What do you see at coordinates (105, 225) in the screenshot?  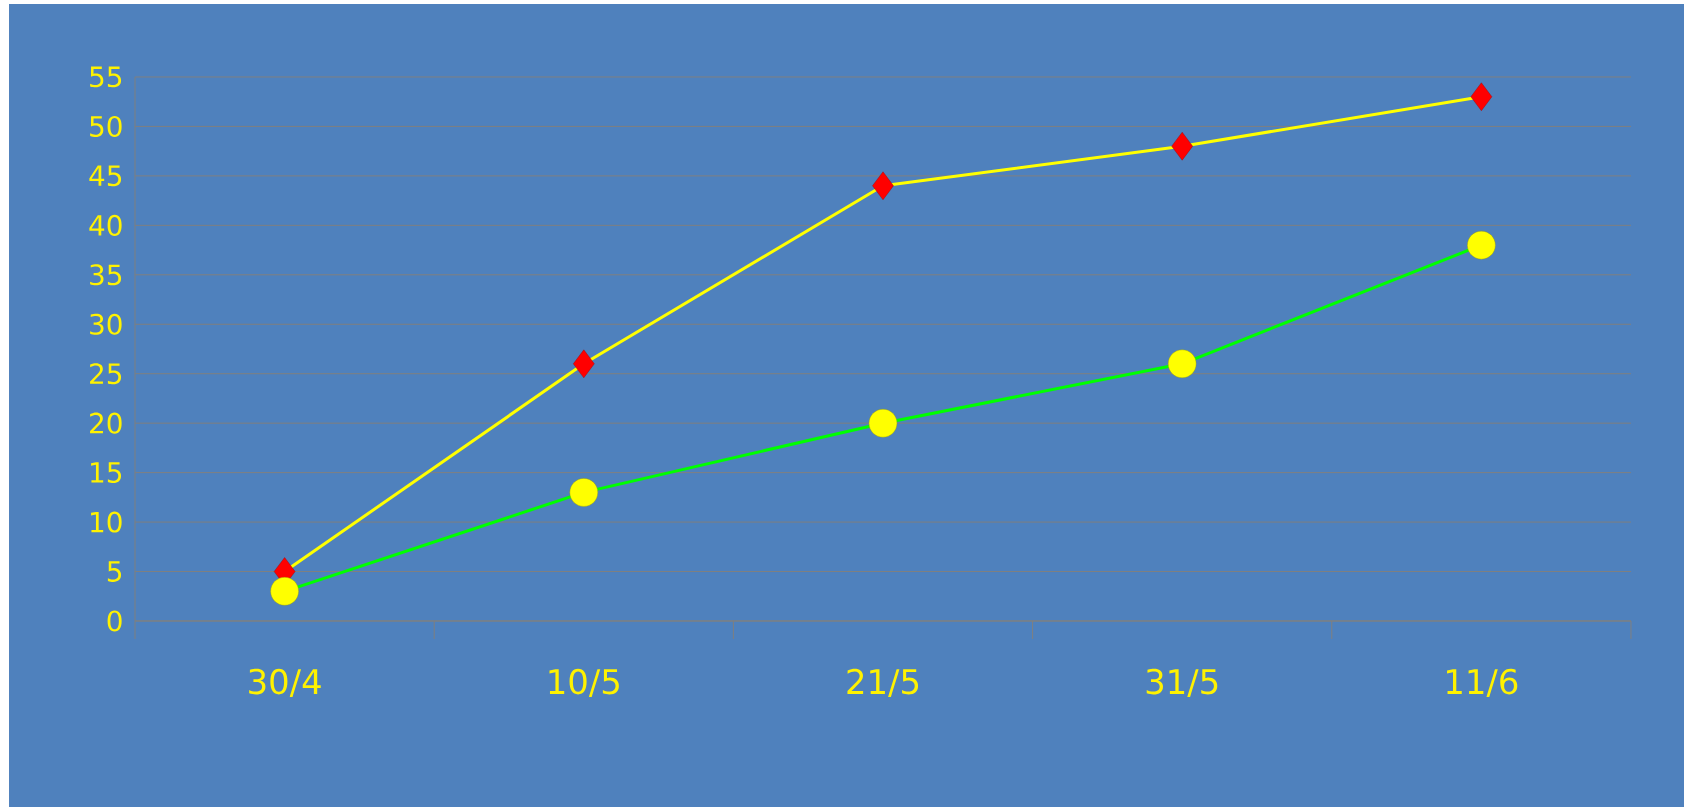 I see `y-tick-label: 40` at bounding box center [105, 225].